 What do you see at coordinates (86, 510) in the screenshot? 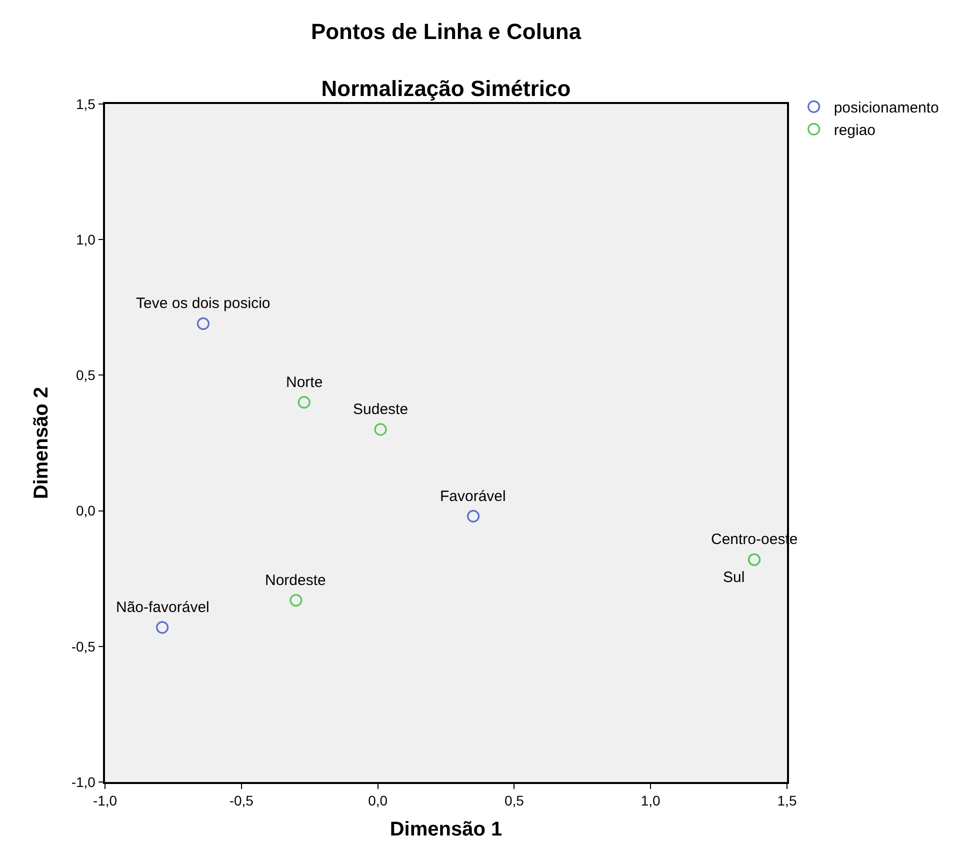
I see `y-tick-label: 0,0` at bounding box center [86, 510].